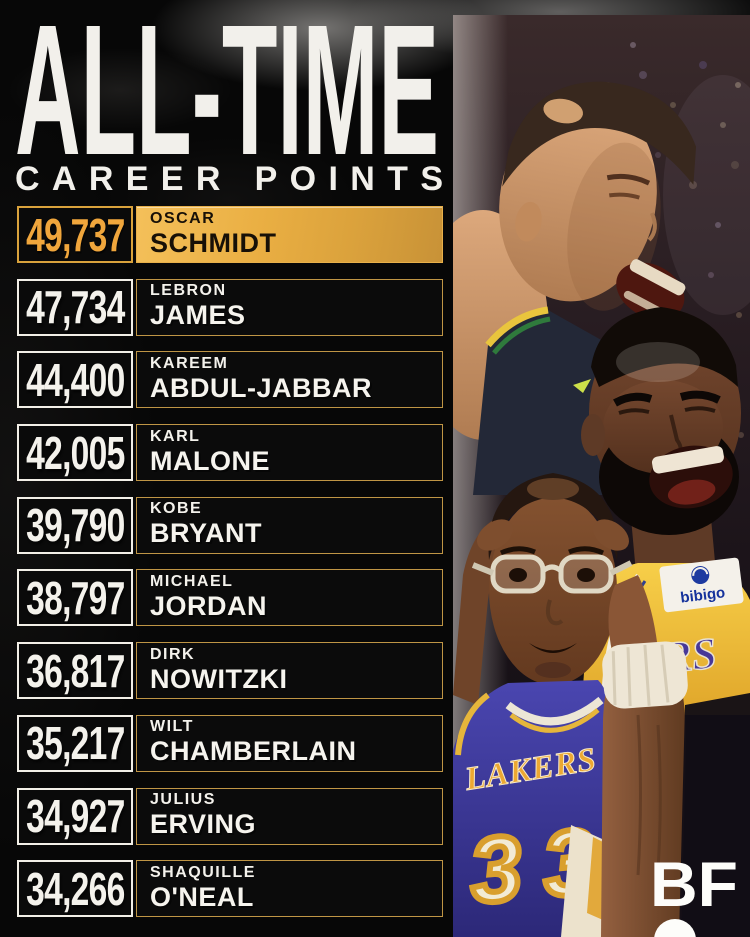  I want to click on bf-logo-text: BF, so click(694, 884).